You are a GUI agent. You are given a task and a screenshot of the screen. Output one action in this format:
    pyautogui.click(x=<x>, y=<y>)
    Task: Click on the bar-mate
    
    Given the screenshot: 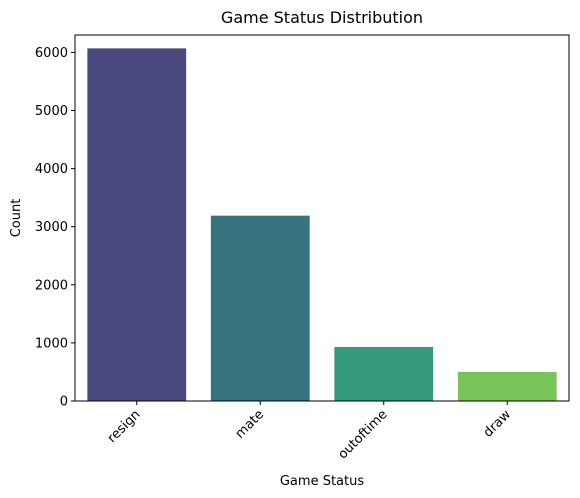 What is the action you would take?
    pyautogui.click(x=260, y=308)
    